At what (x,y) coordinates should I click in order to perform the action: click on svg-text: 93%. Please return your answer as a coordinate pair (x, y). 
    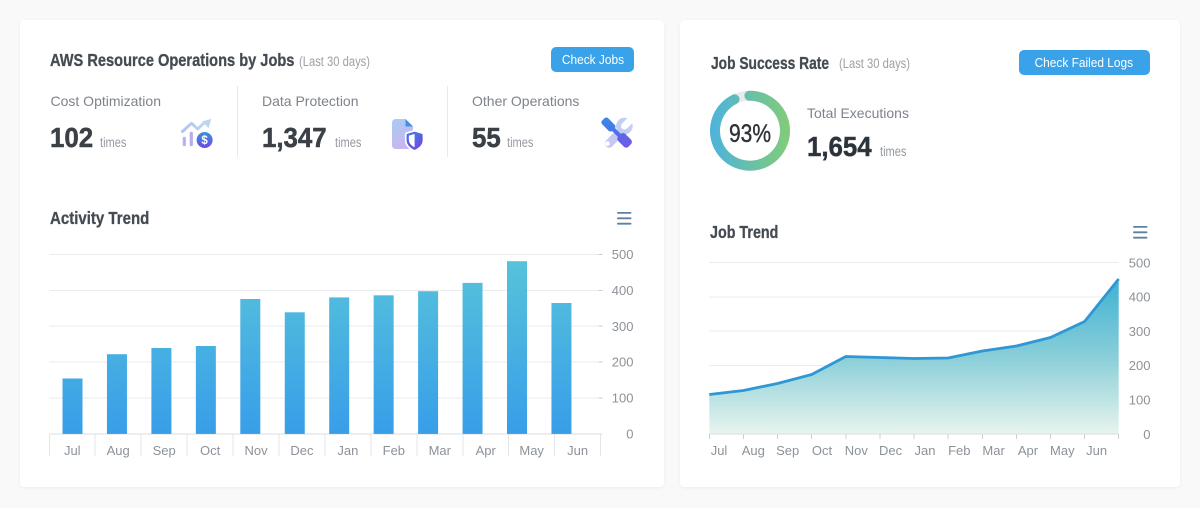
    Looking at the image, I should click on (750, 133).